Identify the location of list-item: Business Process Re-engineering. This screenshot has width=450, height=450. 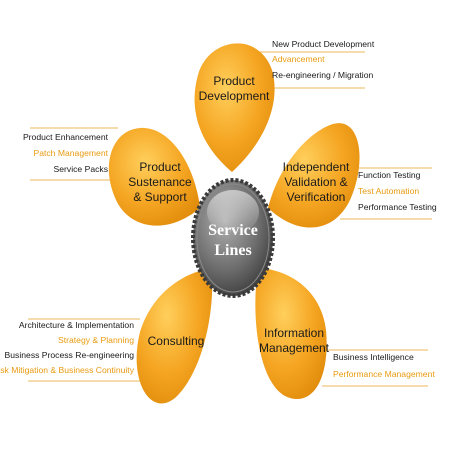
(70, 355).